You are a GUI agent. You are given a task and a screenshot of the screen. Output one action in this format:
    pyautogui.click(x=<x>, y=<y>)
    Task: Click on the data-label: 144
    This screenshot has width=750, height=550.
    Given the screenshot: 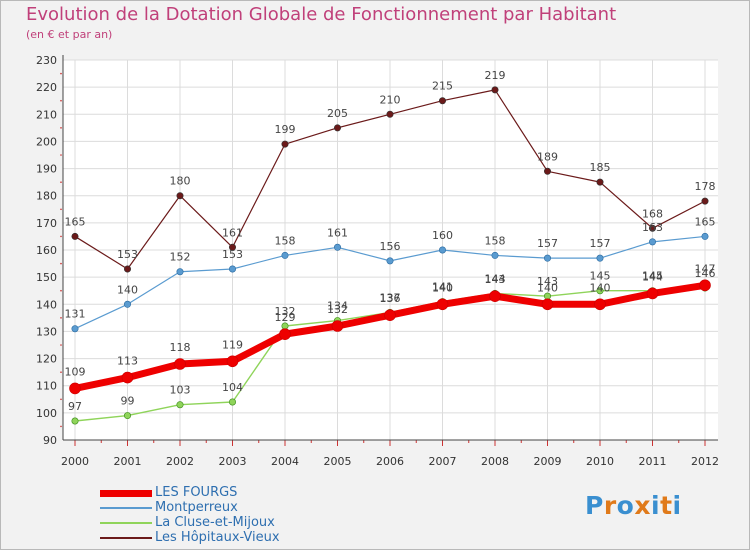 What is the action you would take?
    pyautogui.click(x=495, y=278)
    